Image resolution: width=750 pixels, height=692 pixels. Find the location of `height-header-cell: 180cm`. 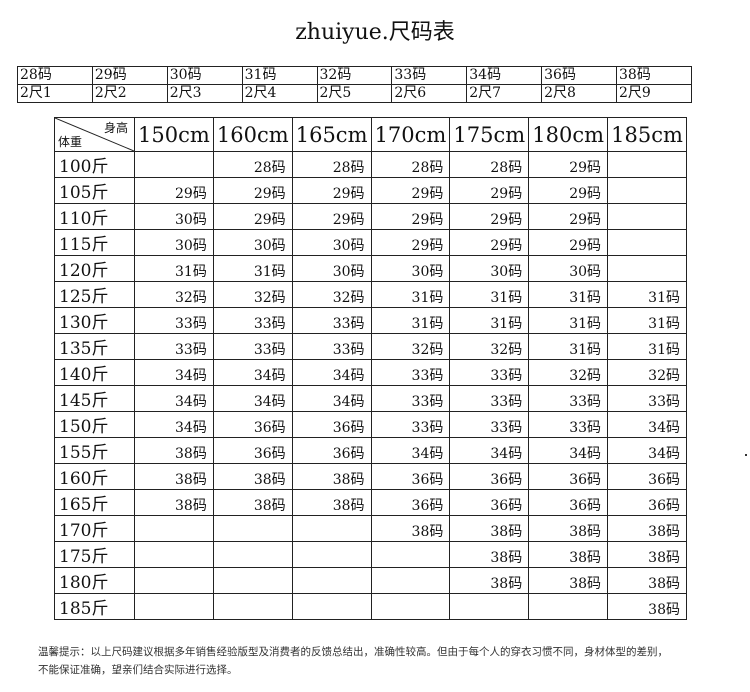

height-header-cell: 180cm is located at coordinates (568, 134).